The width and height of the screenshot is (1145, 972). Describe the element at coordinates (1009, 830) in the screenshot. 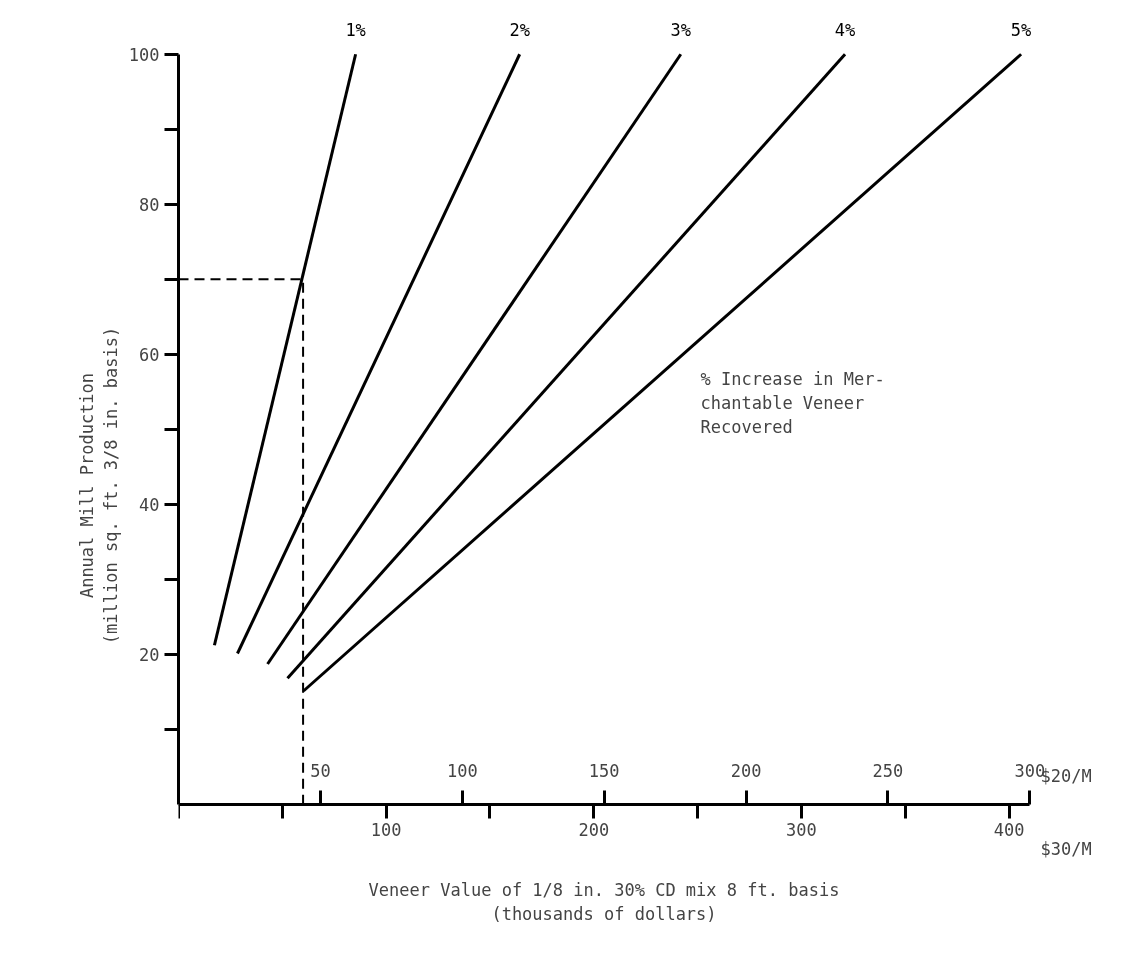

I see `x-tick-label: 400` at that location.